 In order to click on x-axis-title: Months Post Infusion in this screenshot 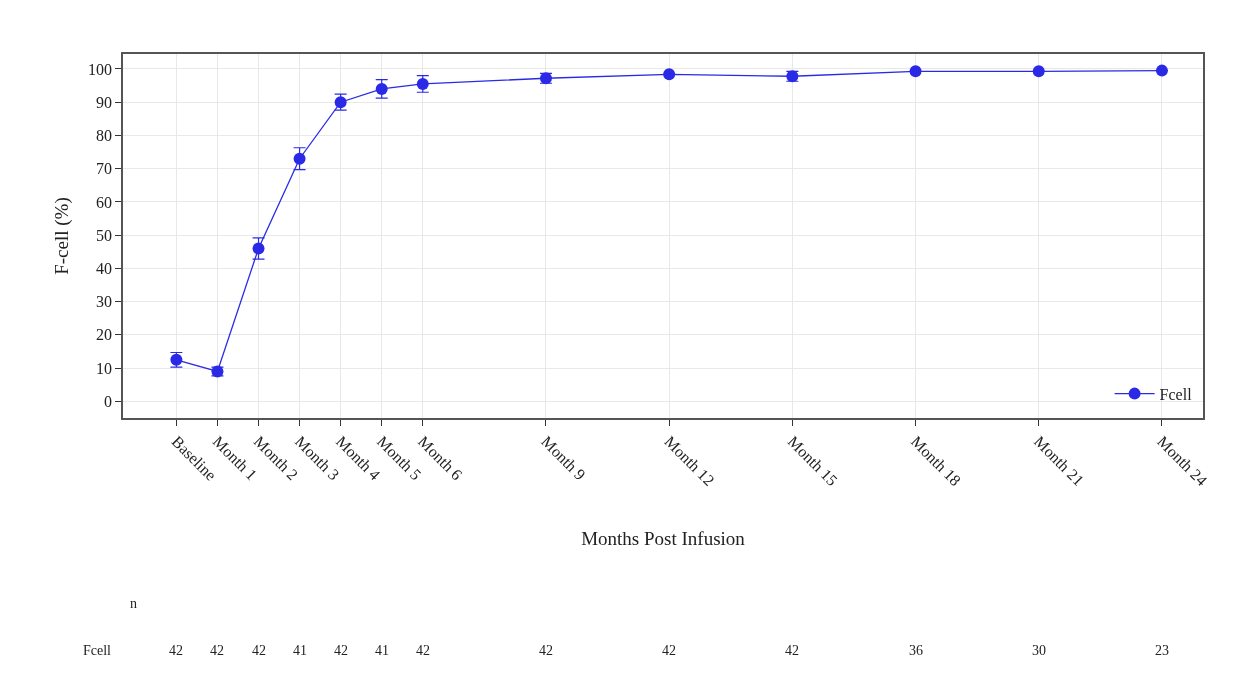, I will do `click(663, 539)`.